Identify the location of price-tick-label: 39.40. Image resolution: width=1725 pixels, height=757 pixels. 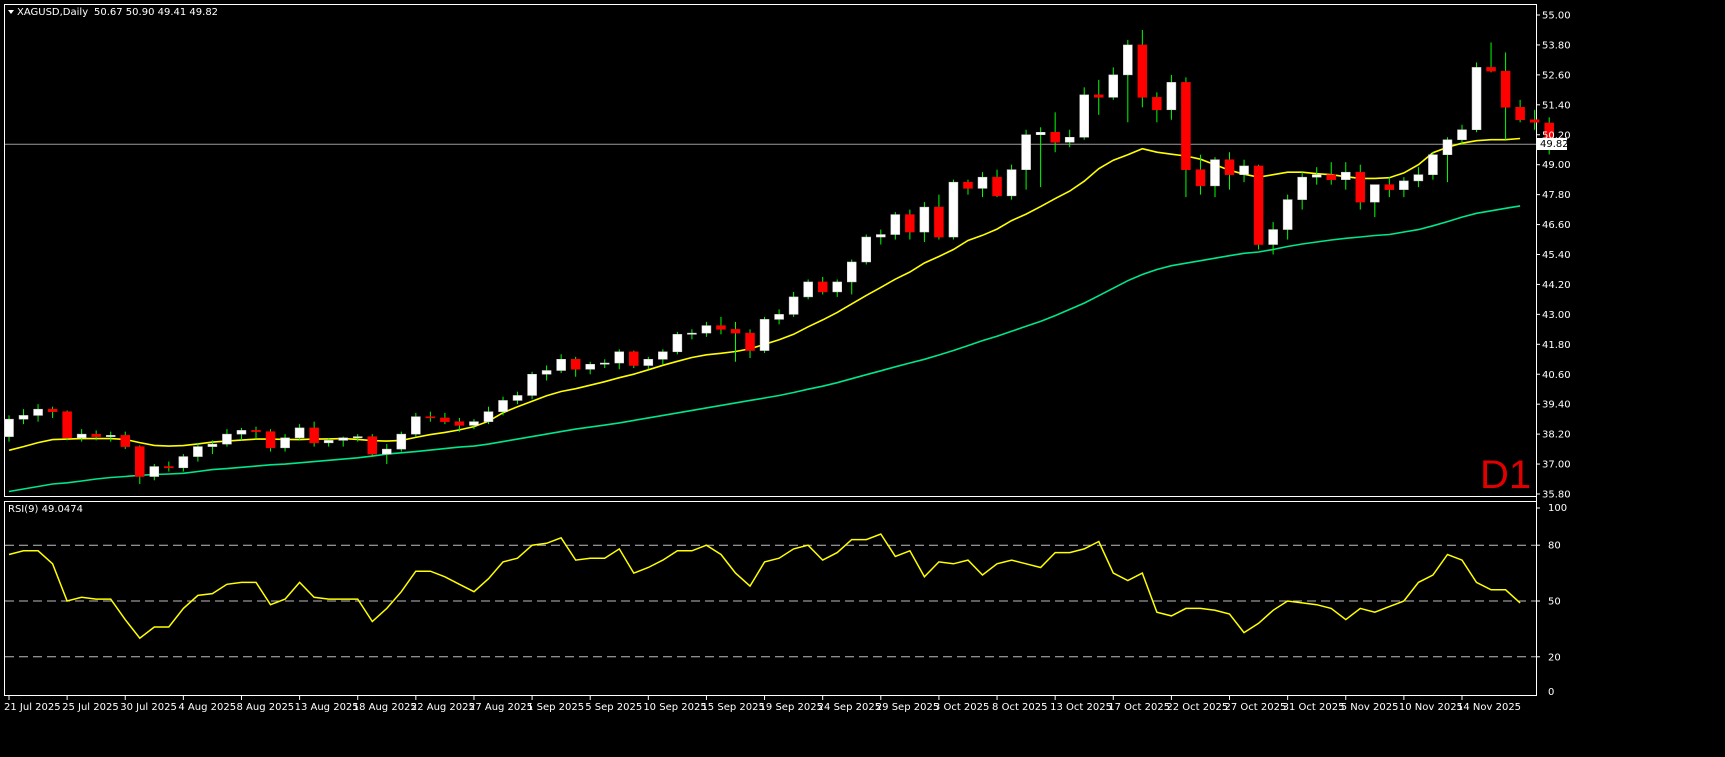
(1556, 405).